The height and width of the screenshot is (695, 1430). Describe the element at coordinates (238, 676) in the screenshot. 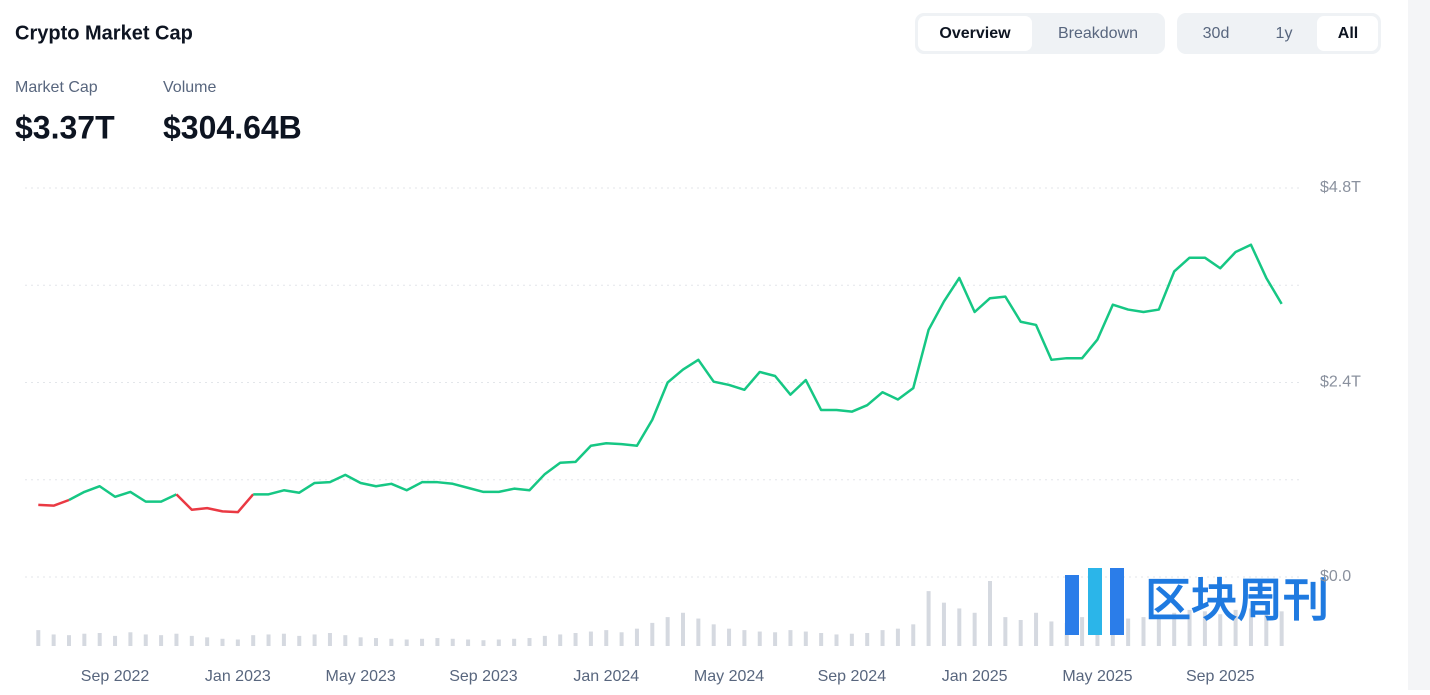

I see `x-tick-label: Jan 2023` at that location.